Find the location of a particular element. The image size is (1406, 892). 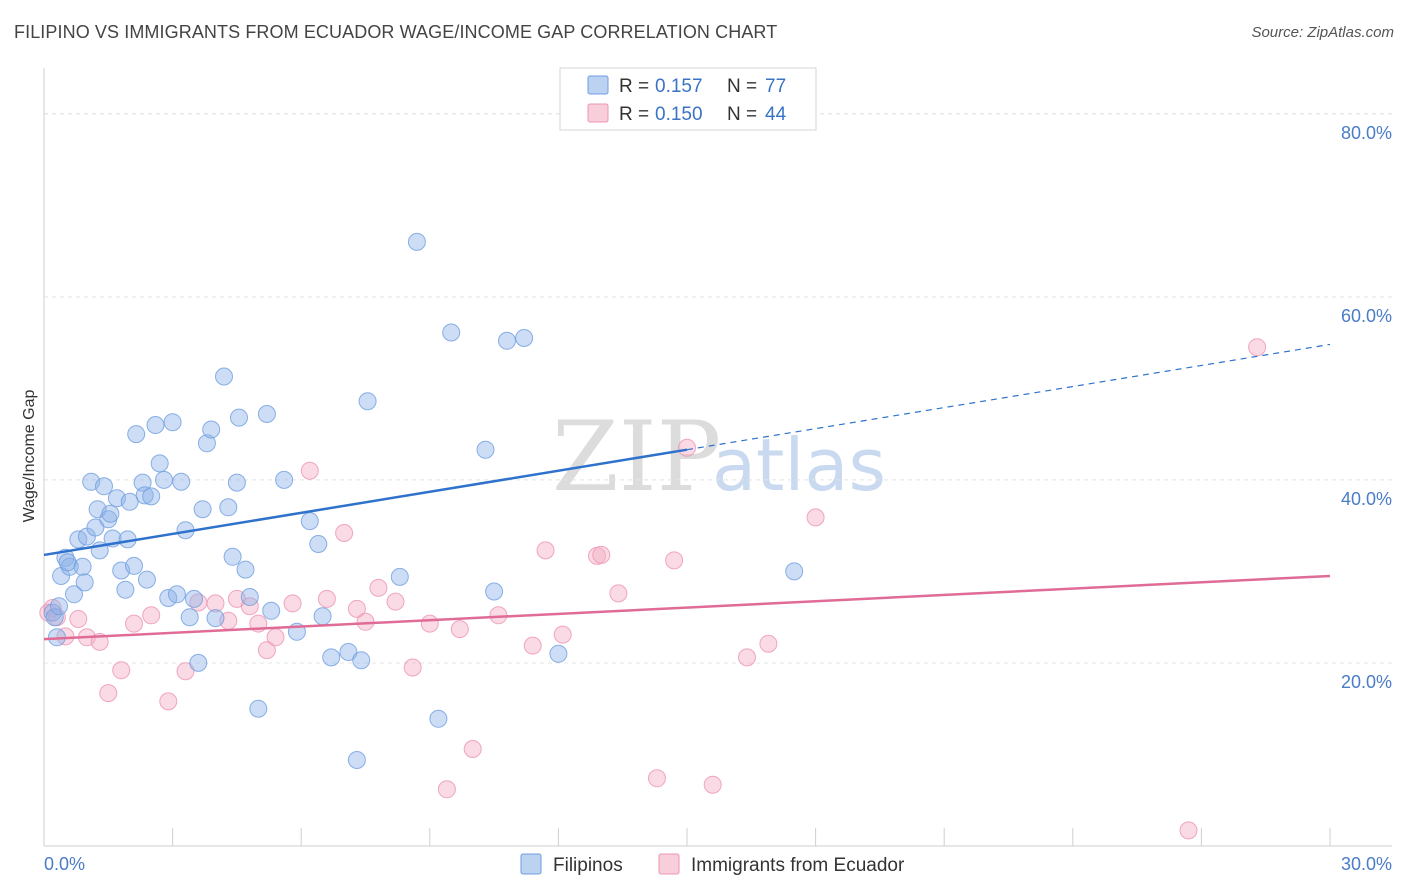

bottom-legend-label-ecuador: Immigrants from Ecuador is located at coordinates (798, 865).